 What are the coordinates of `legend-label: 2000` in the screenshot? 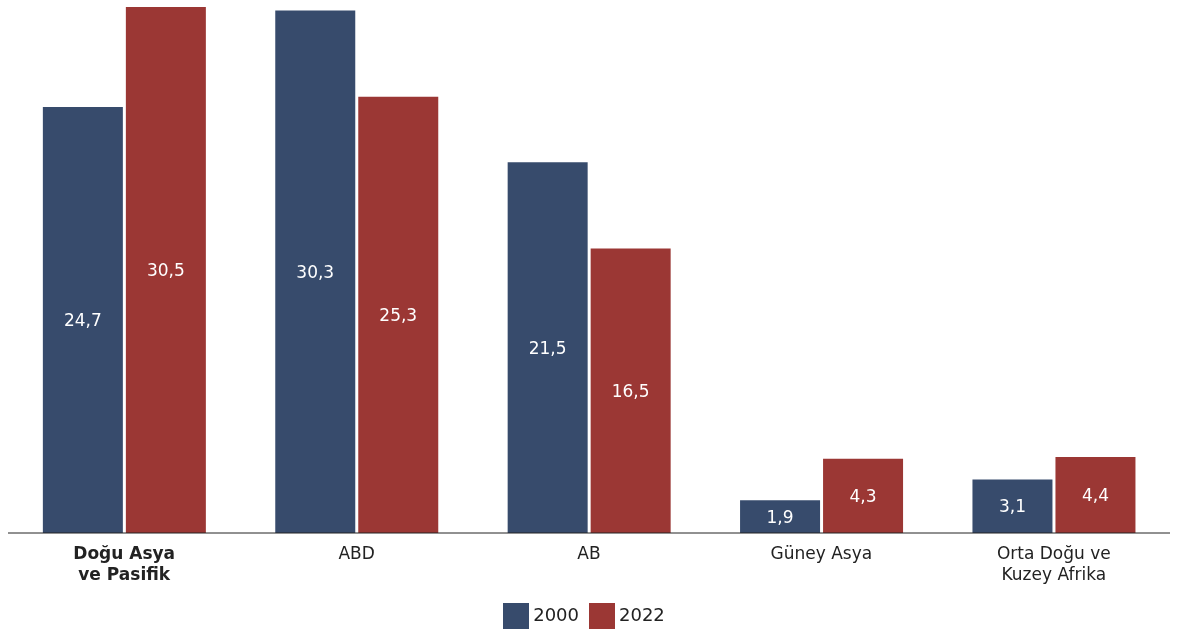 It's located at (556, 614).